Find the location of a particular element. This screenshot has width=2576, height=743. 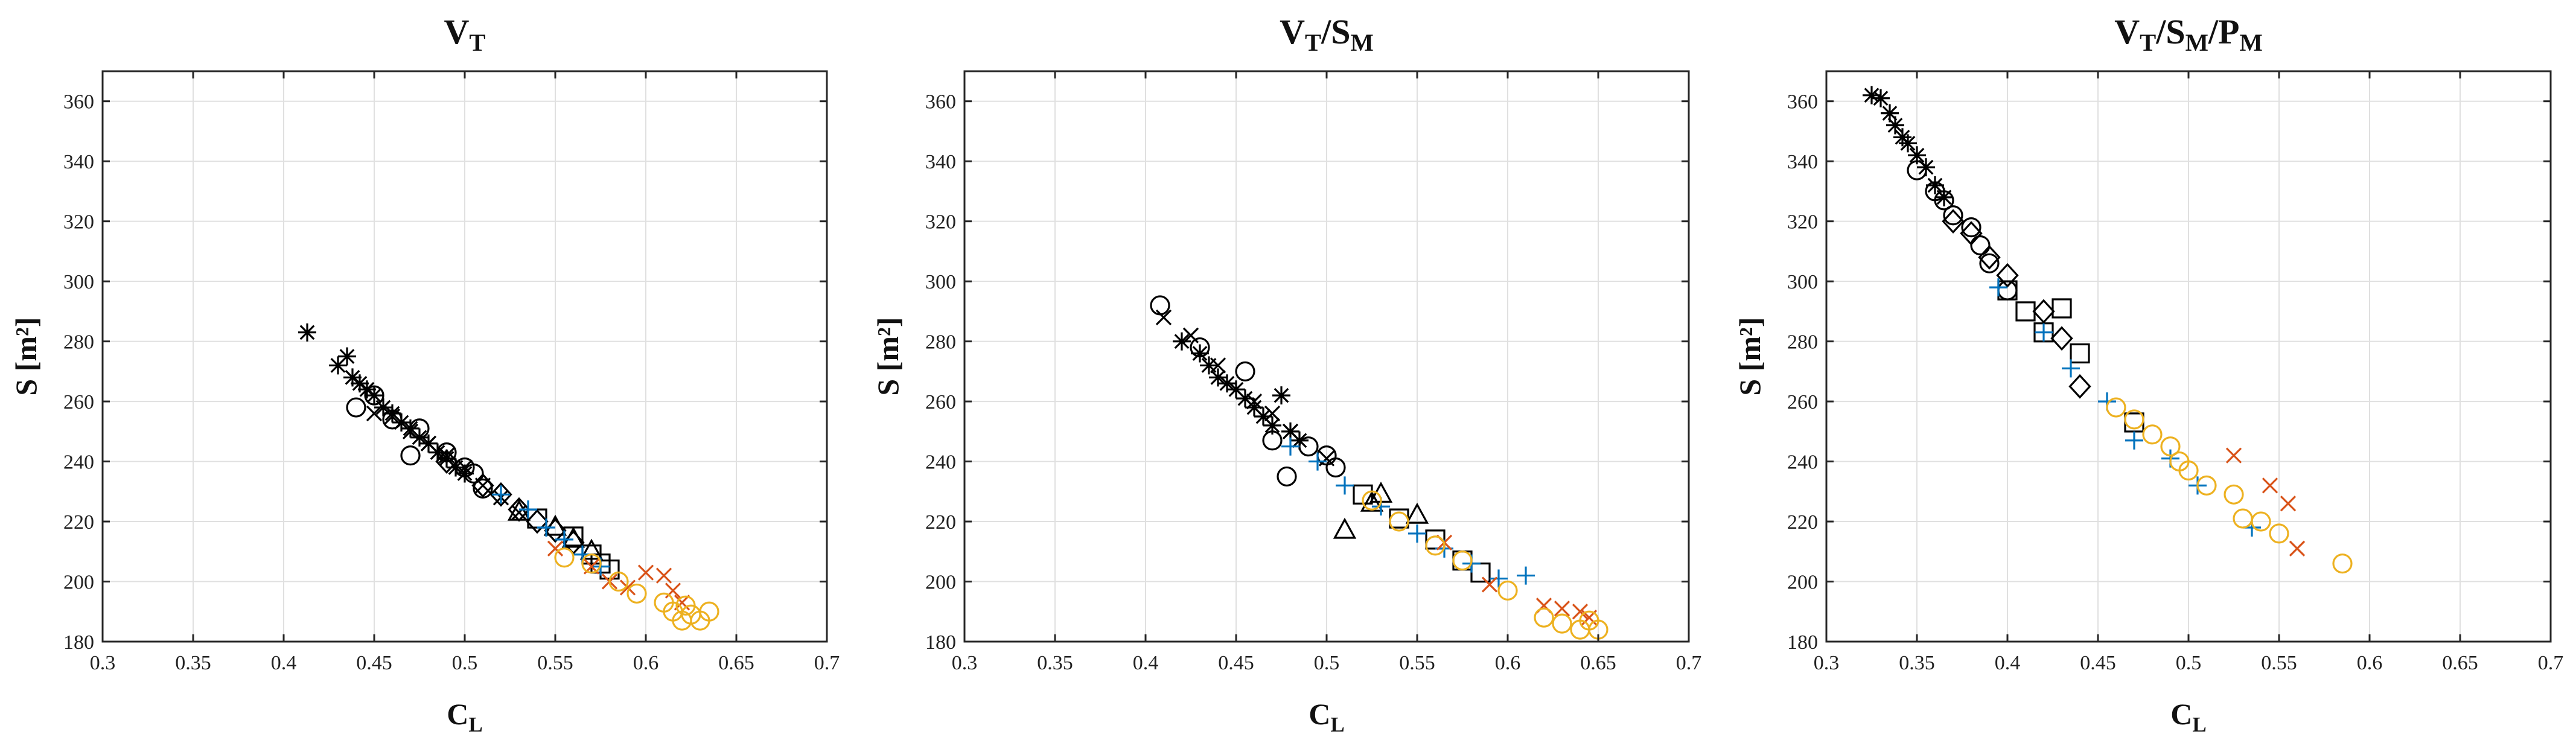

y-tick-label: 340 is located at coordinates (940, 162).